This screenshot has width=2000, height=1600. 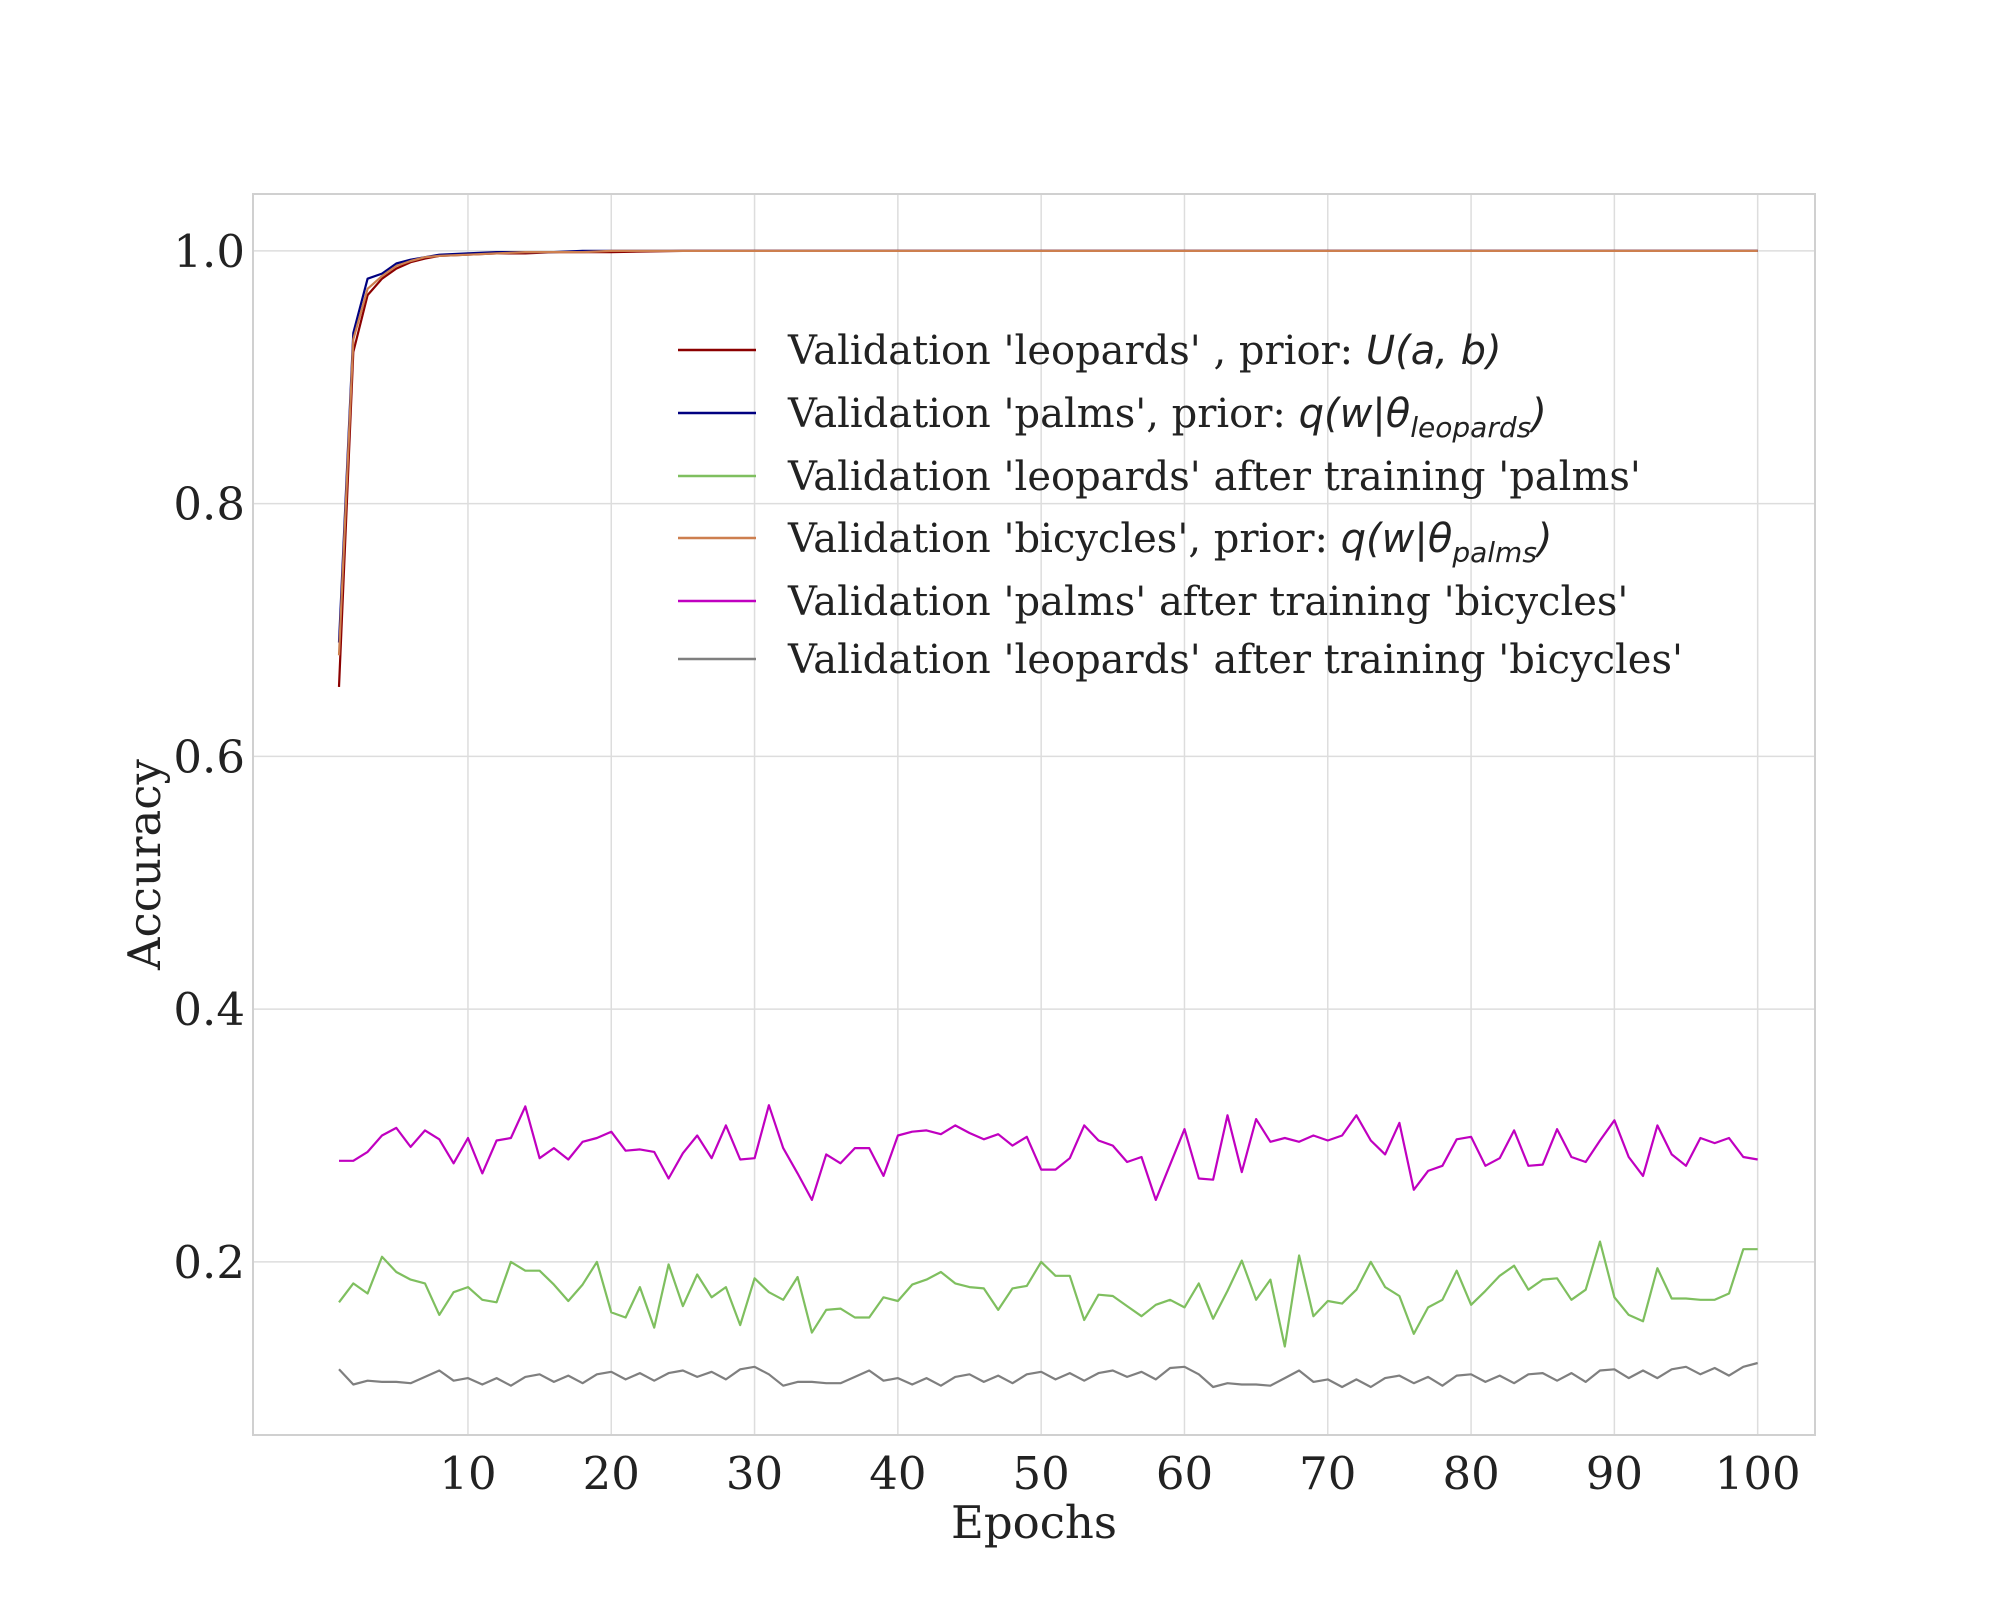 I want to click on x-axis-ticks: 10 20 30 40 50 60 70 80 90 100, so click(x=1119, y=1473).